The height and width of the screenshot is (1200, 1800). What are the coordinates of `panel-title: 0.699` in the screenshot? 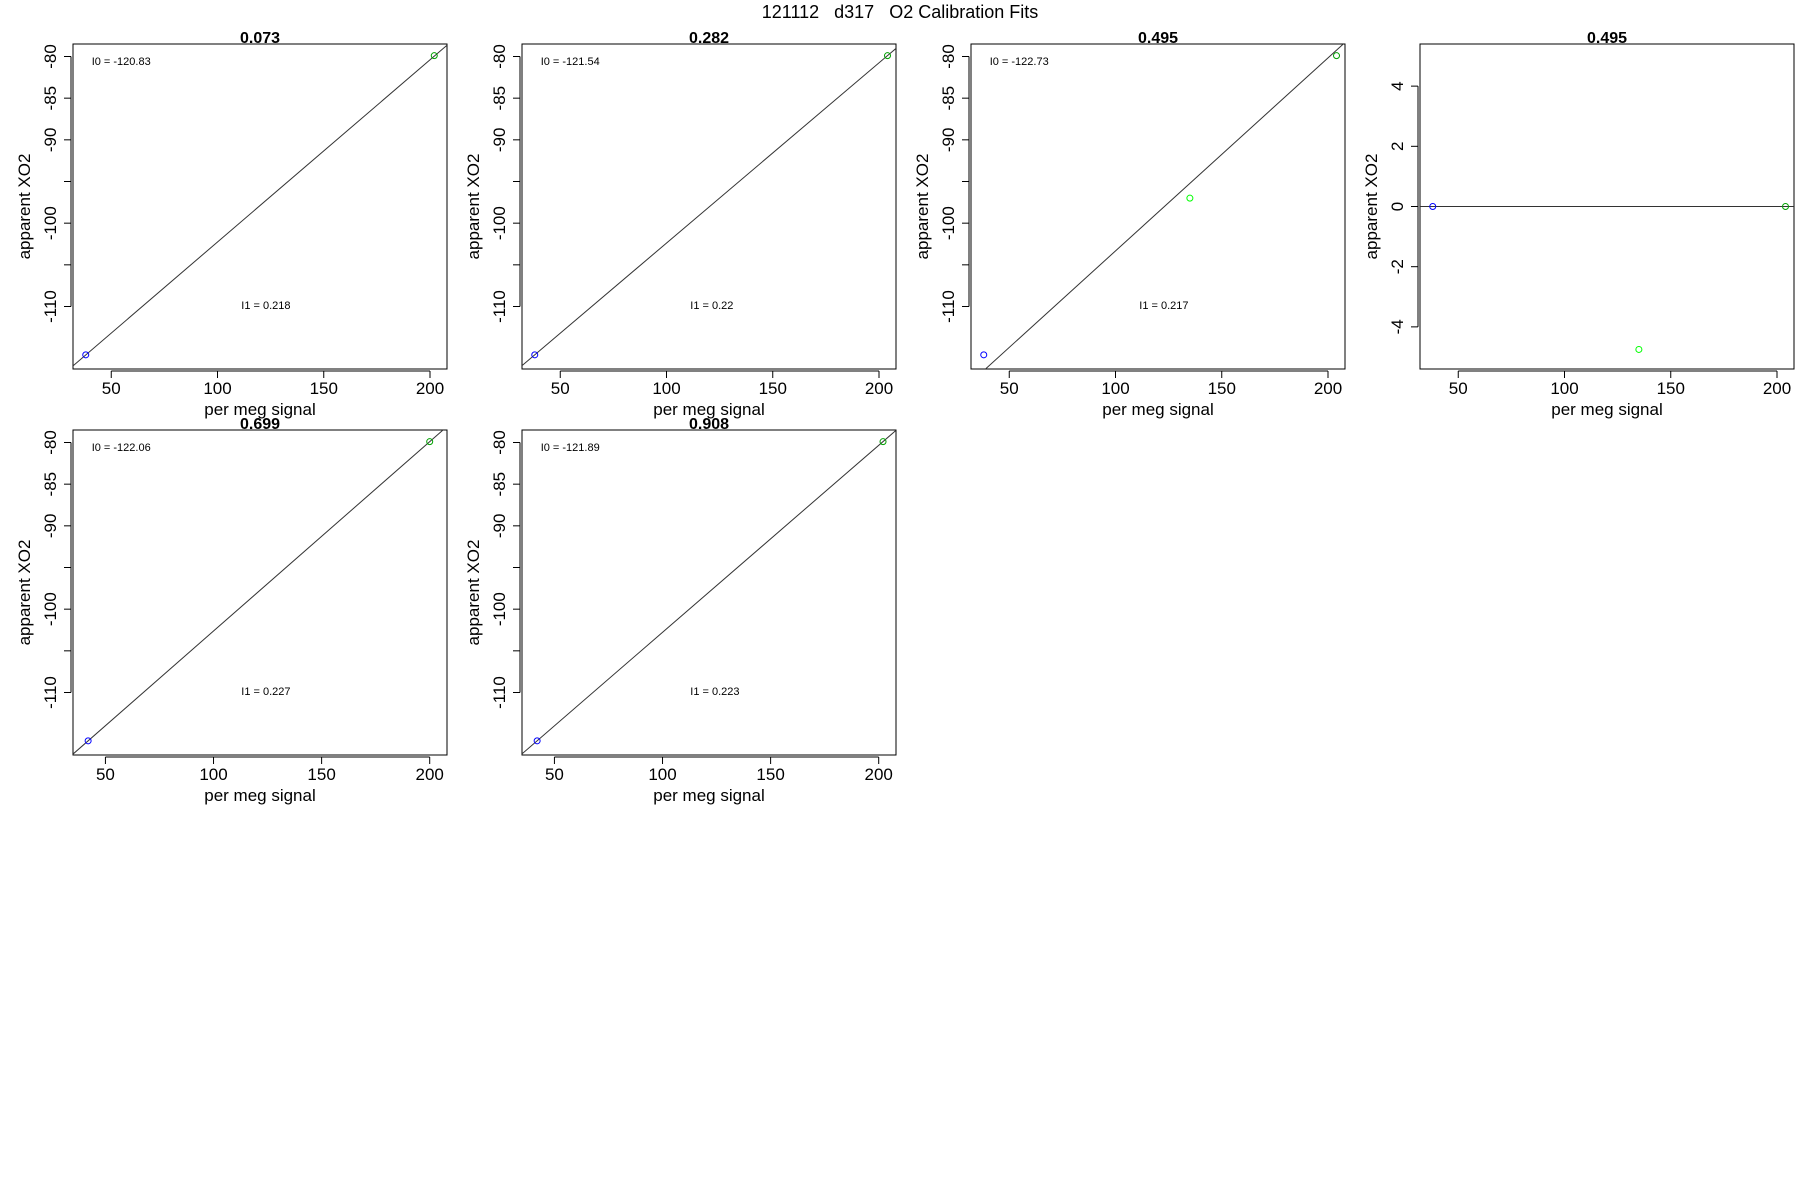 It's located at (260, 424).